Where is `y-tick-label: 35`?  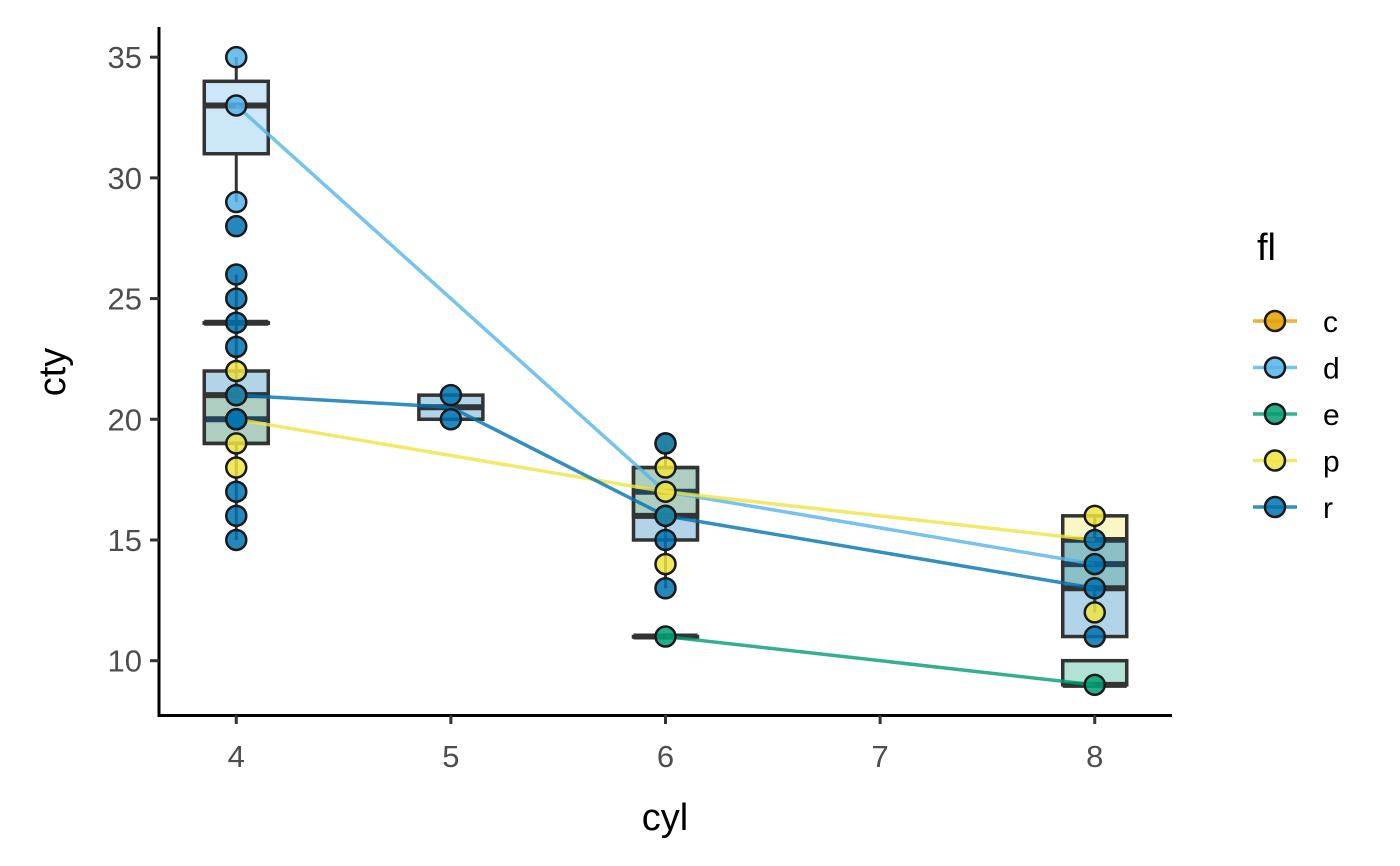
y-tick-label: 35 is located at coordinates (125, 57).